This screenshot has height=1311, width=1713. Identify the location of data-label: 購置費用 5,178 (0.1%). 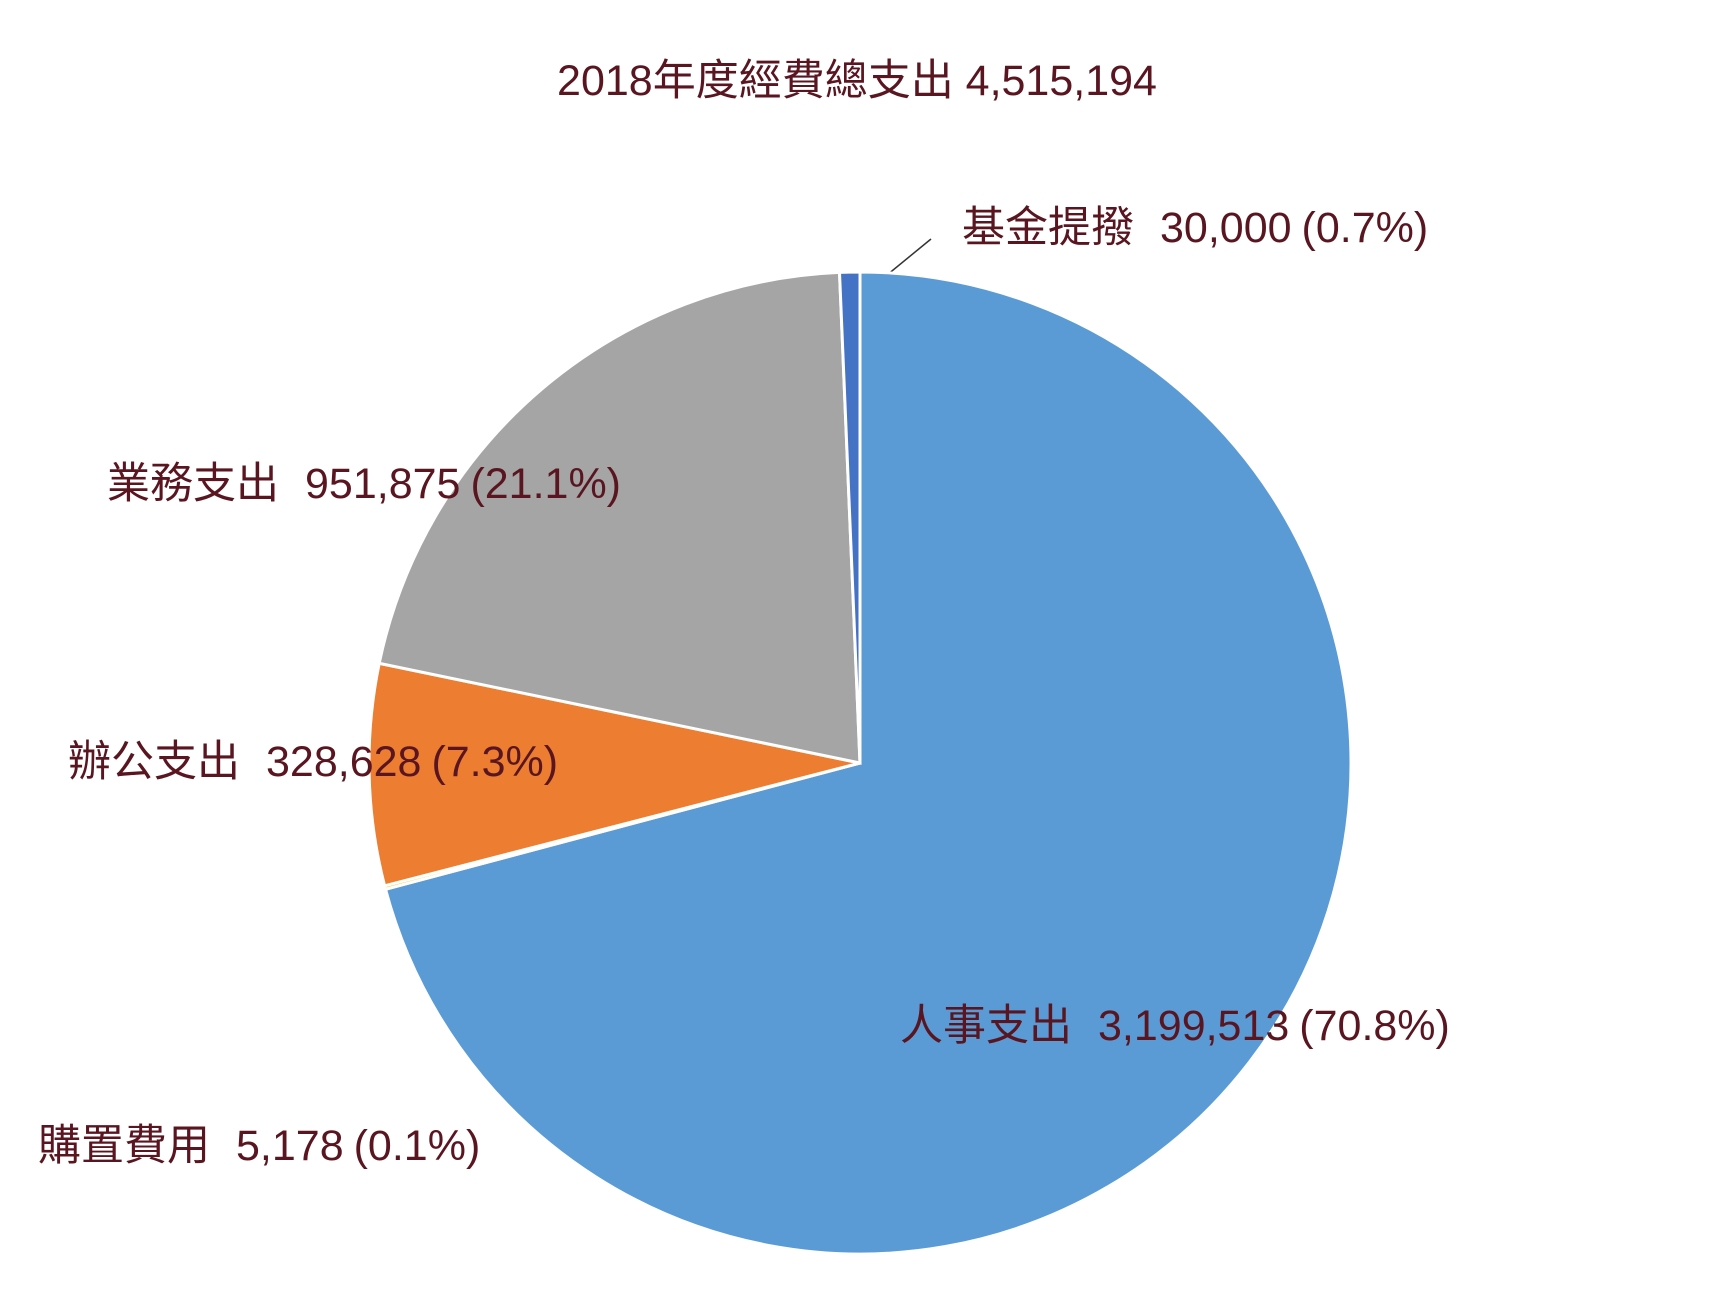
(259, 1146).